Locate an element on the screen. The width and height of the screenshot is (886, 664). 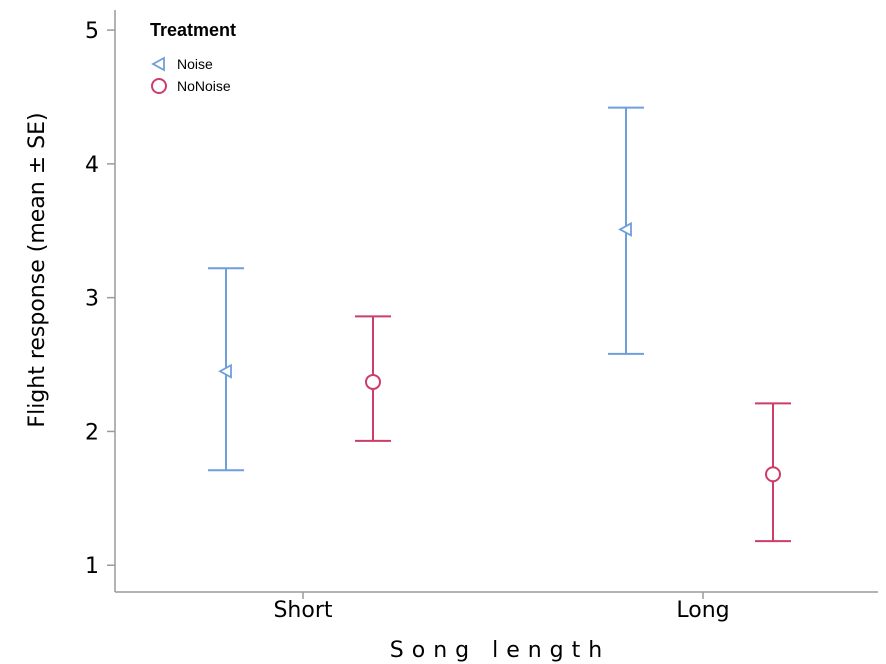
legend-item: Noise is located at coordinates (182, 64).